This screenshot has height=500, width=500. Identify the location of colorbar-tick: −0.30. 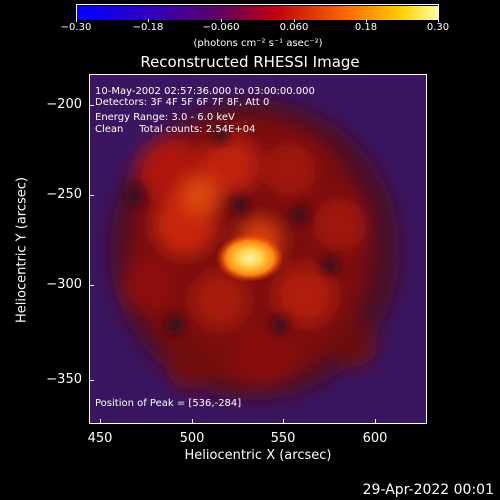
(76, 27).